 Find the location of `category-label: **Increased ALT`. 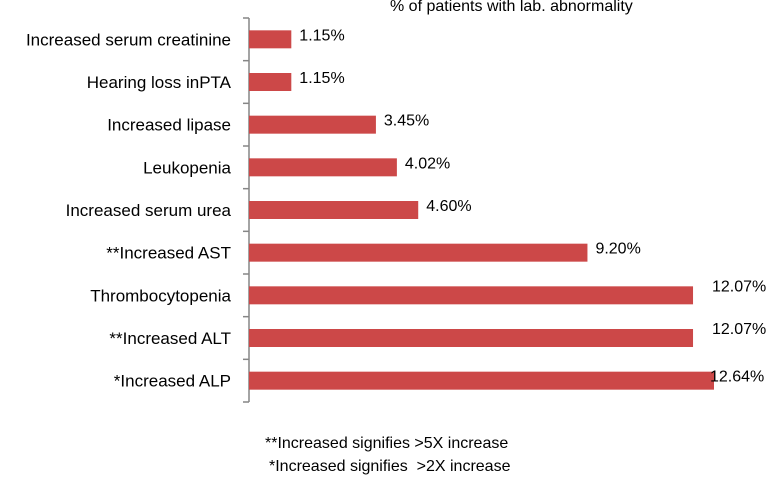

category-label: **Increased ALT is located at coordinates (170, 338).